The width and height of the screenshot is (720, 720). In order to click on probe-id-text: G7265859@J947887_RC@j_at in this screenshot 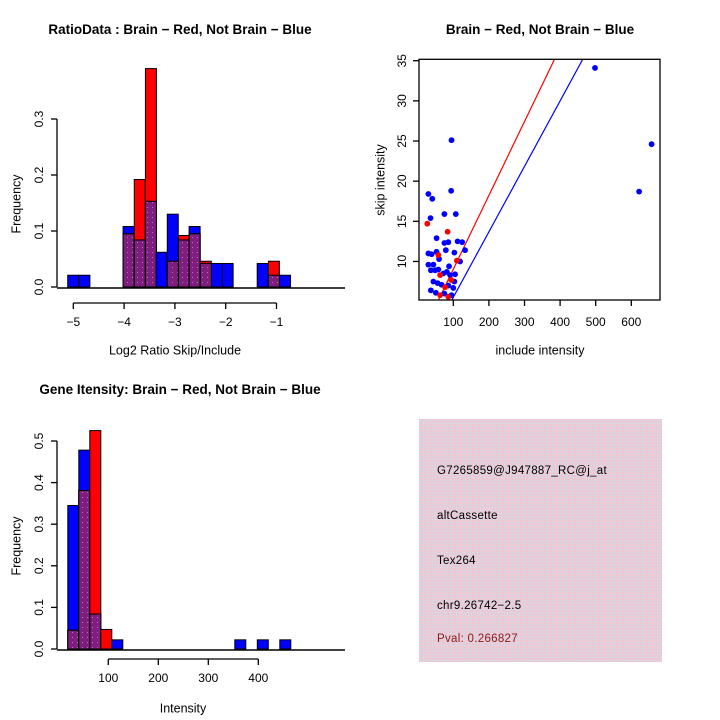, I will do `click(522, 471)`.